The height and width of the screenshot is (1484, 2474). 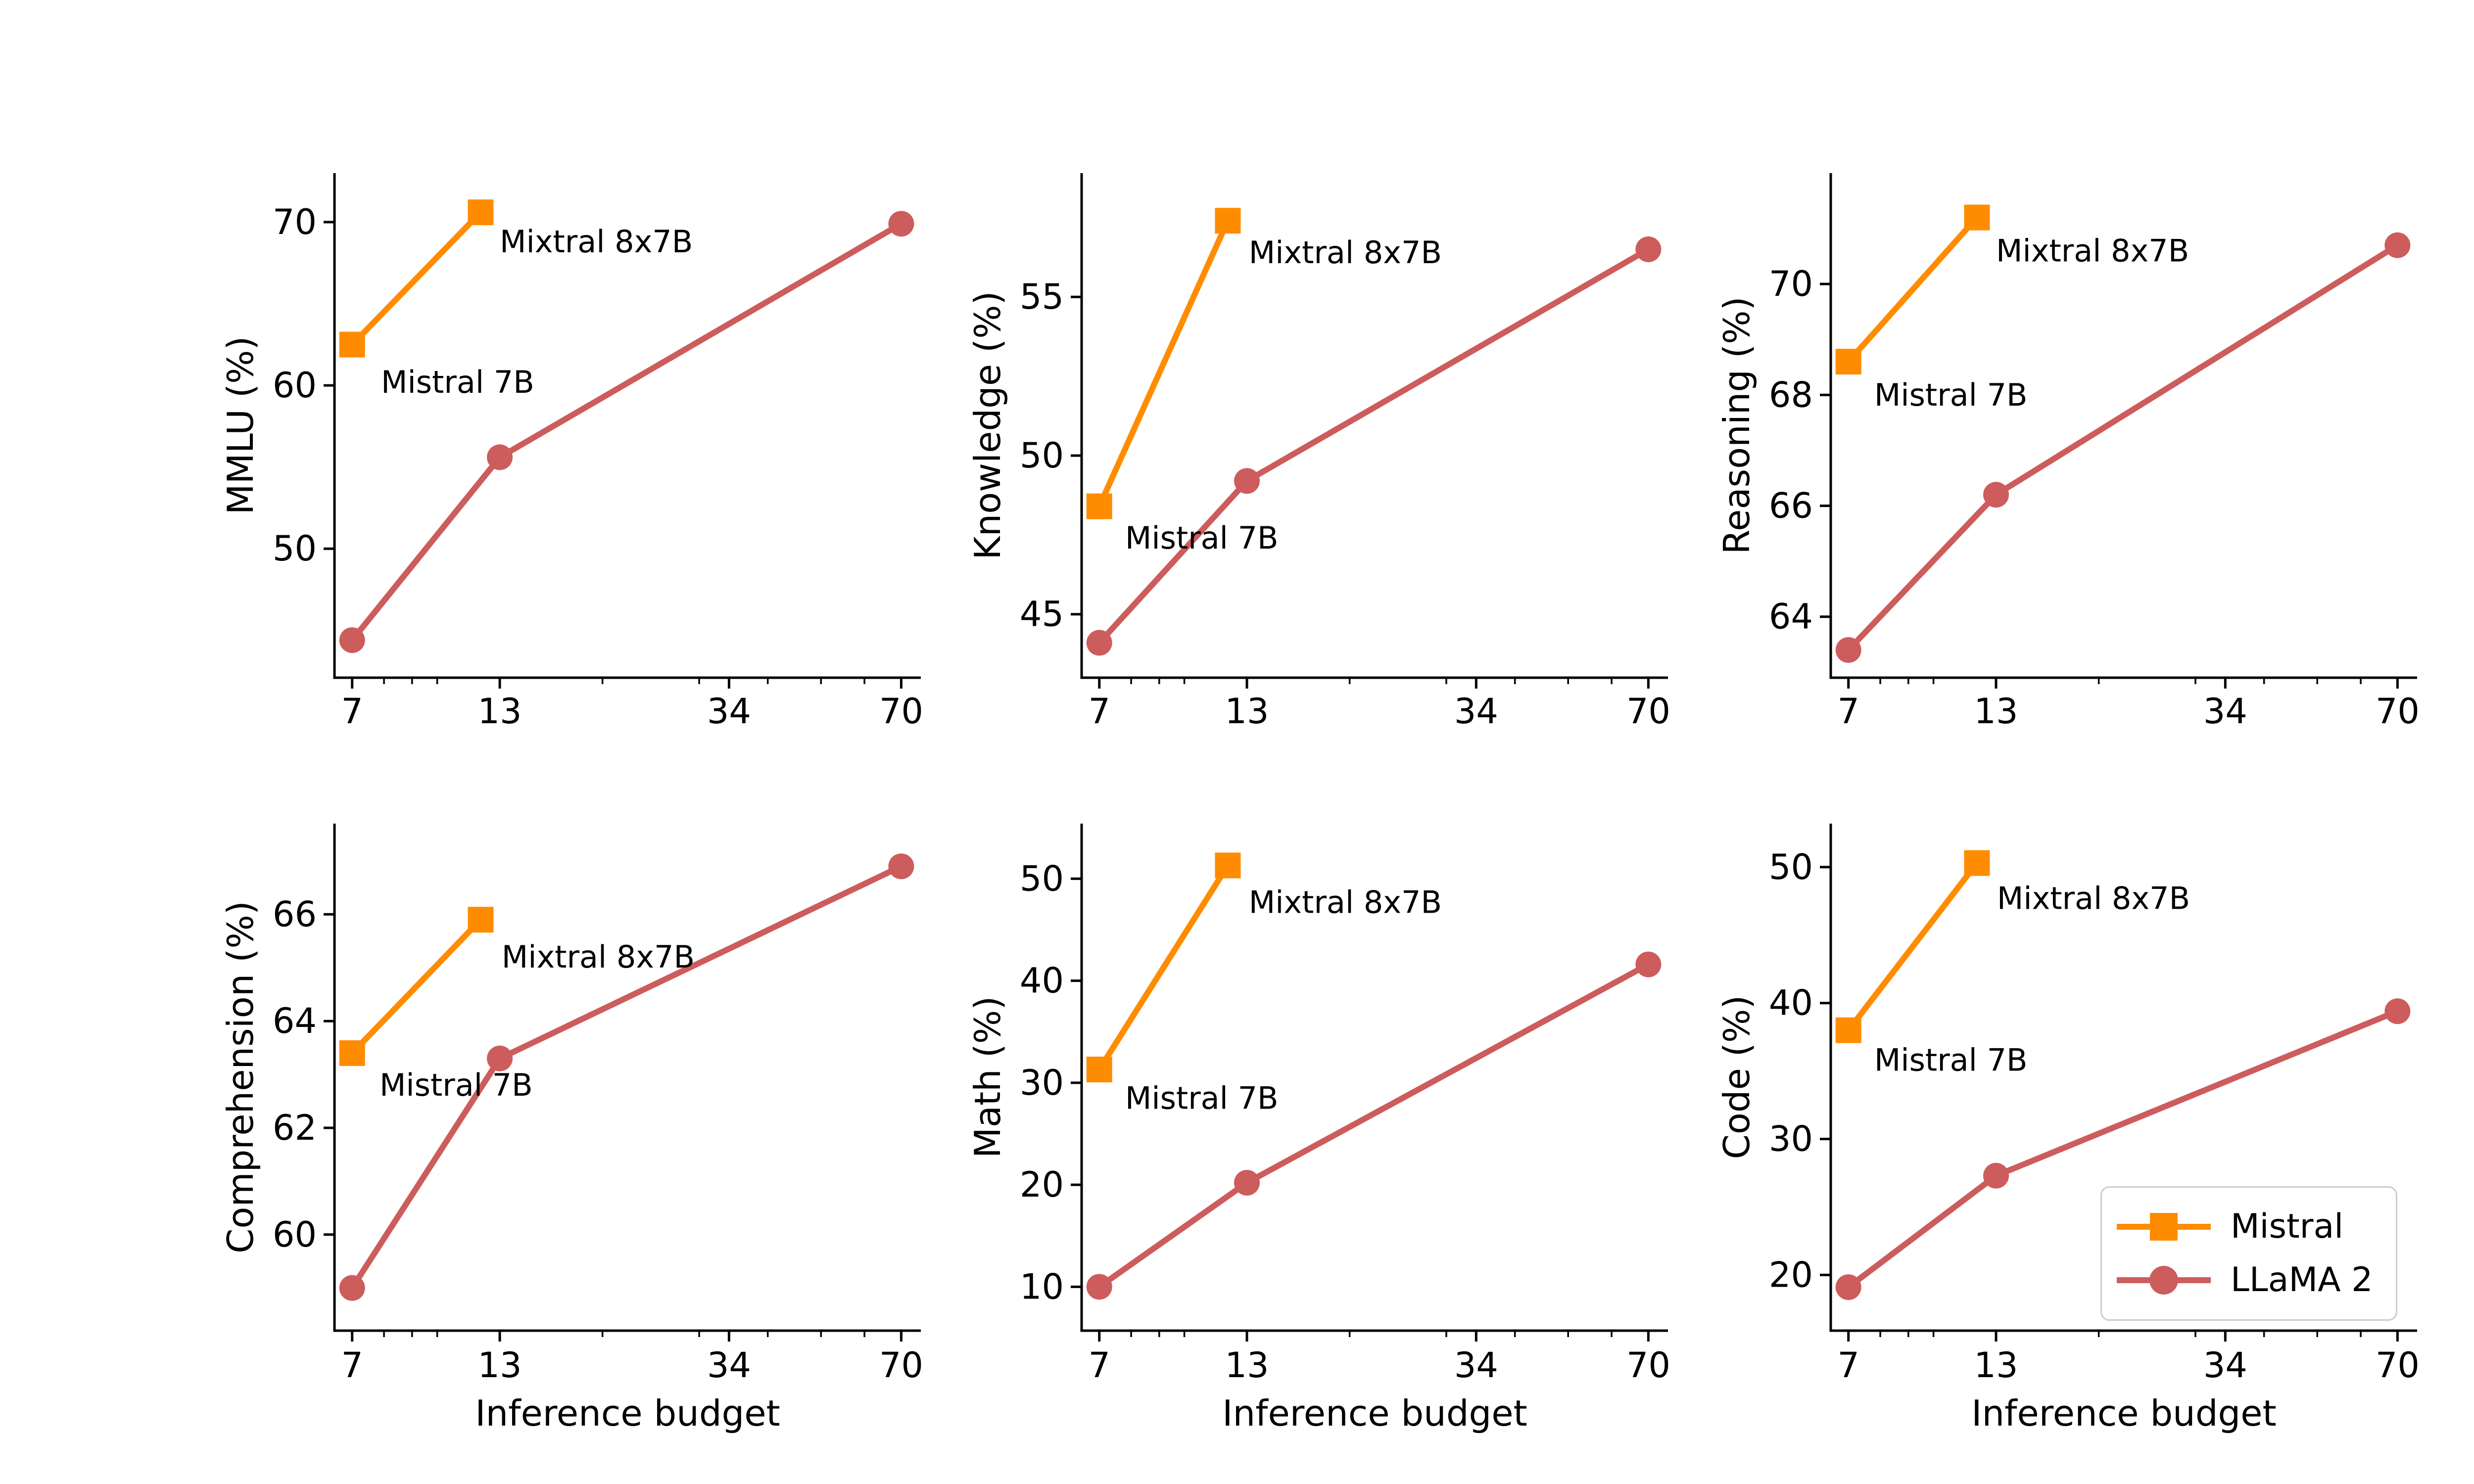 What do you see at coordinates (295, 1128) in the screenshot?
I see `y-tick-label: 62` at bounding box center [295, 1128].